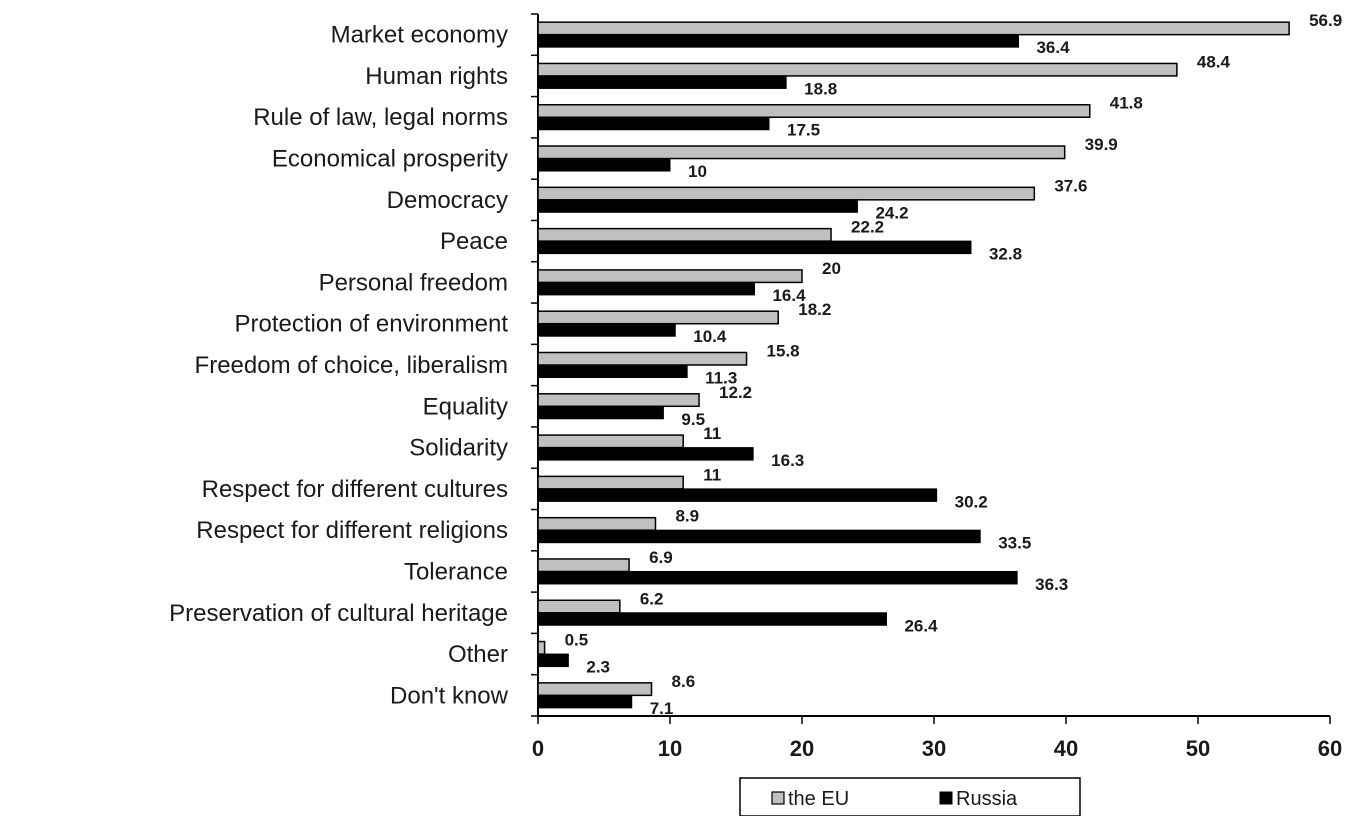 Image resolution: width=1363 pixels, height=816 pixels. I want to click on value-label-russia: 10, so click(697, 171).